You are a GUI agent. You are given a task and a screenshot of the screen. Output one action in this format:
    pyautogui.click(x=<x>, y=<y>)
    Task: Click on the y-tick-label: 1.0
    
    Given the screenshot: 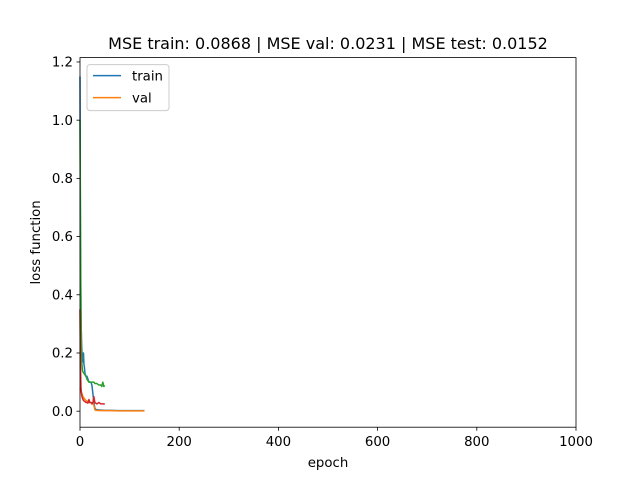 What is the action you would take?
    pyautogui.click(x=62, y=121)
    